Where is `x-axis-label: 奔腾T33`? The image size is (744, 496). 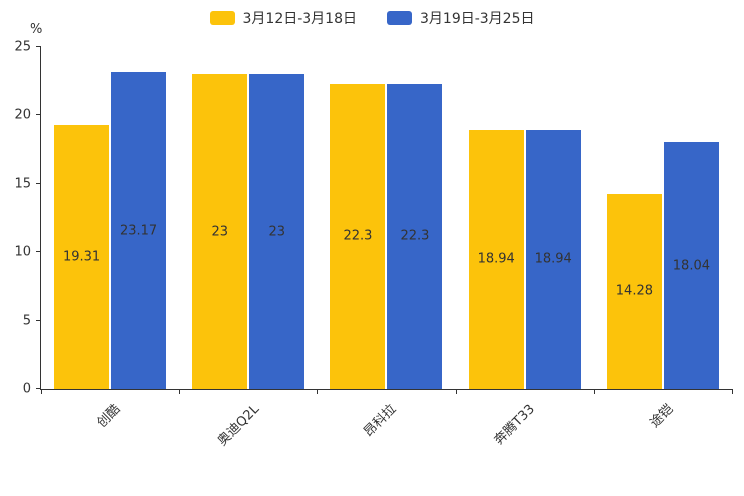
x-axis-label: 奔腾T33 is located at coordinates (515, 425).